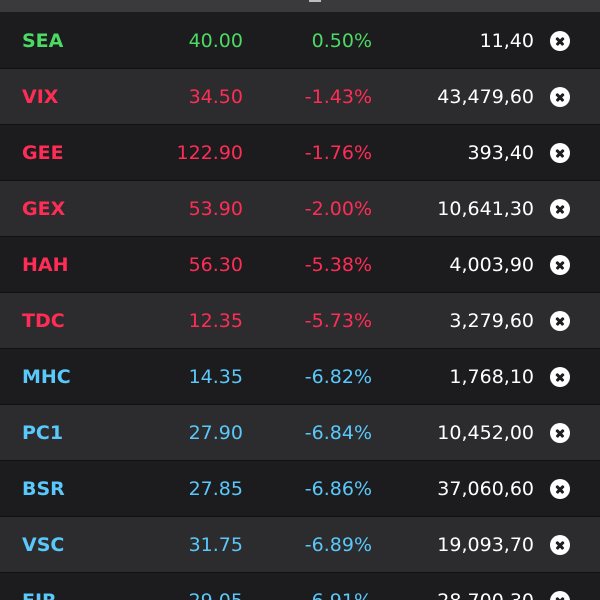 The width and height of the screenshot is (600, 600). What do you see at coordinates (300, 97) in the screenshot?
I see `stock-row: VIX 34.50 -1.43% 43,479,60` at bounding box center [300, 97].